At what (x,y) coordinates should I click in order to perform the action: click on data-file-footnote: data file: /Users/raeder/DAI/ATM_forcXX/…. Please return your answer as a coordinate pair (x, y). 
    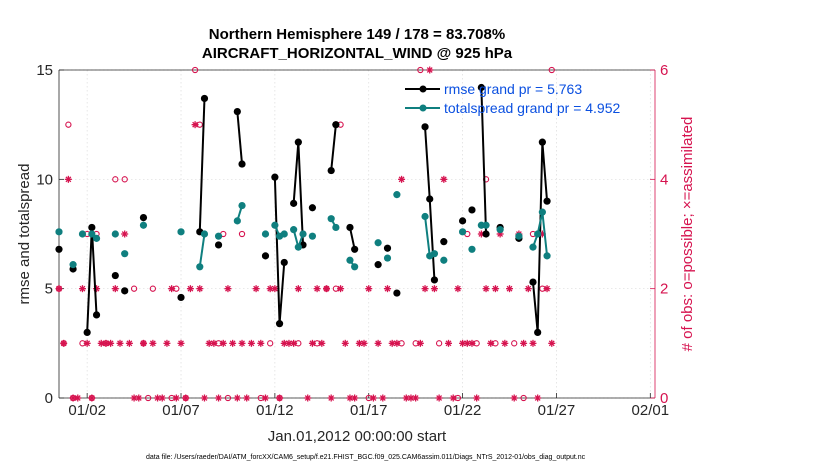
    Looking at the image, I should click on (366, 457).